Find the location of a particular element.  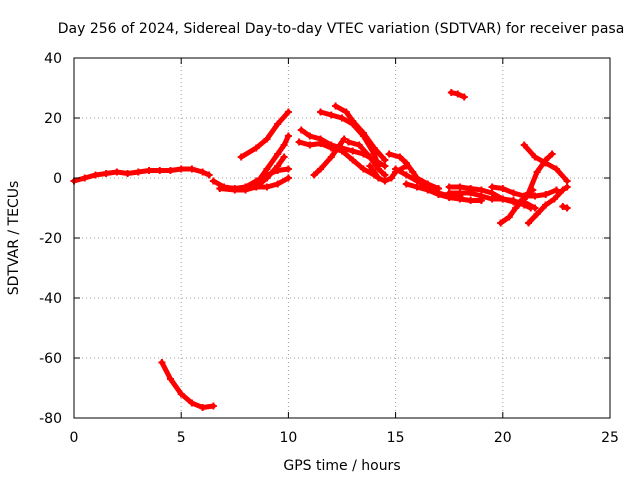

y-tick-label: -80 is located at coordinates (50, 419).